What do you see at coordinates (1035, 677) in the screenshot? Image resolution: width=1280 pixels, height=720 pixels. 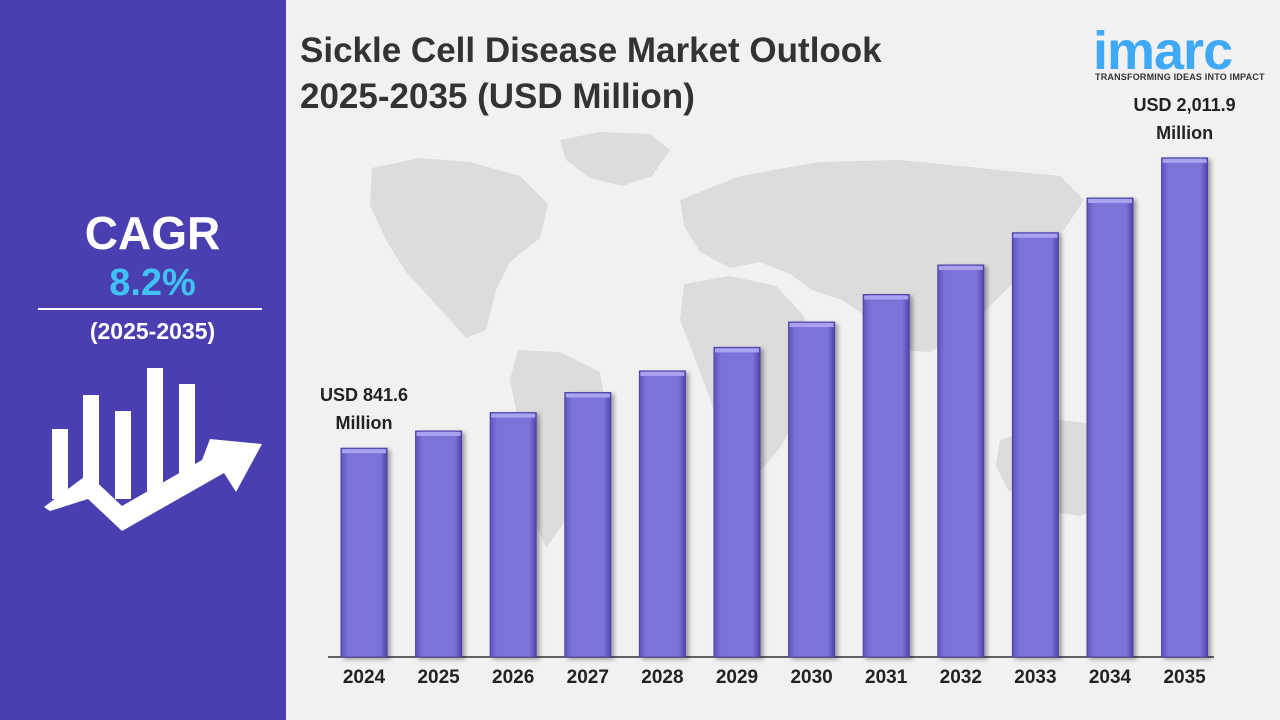 I see `x-tick-label: 2033` at bounding box center [1035, 677].